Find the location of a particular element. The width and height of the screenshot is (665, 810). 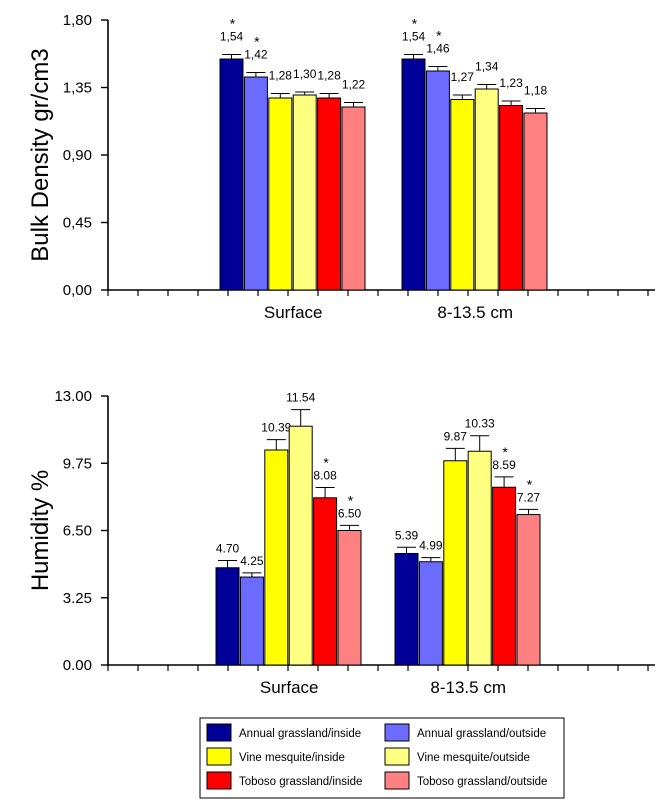

data-label: 1,30 is located at coordinates (305, 74).